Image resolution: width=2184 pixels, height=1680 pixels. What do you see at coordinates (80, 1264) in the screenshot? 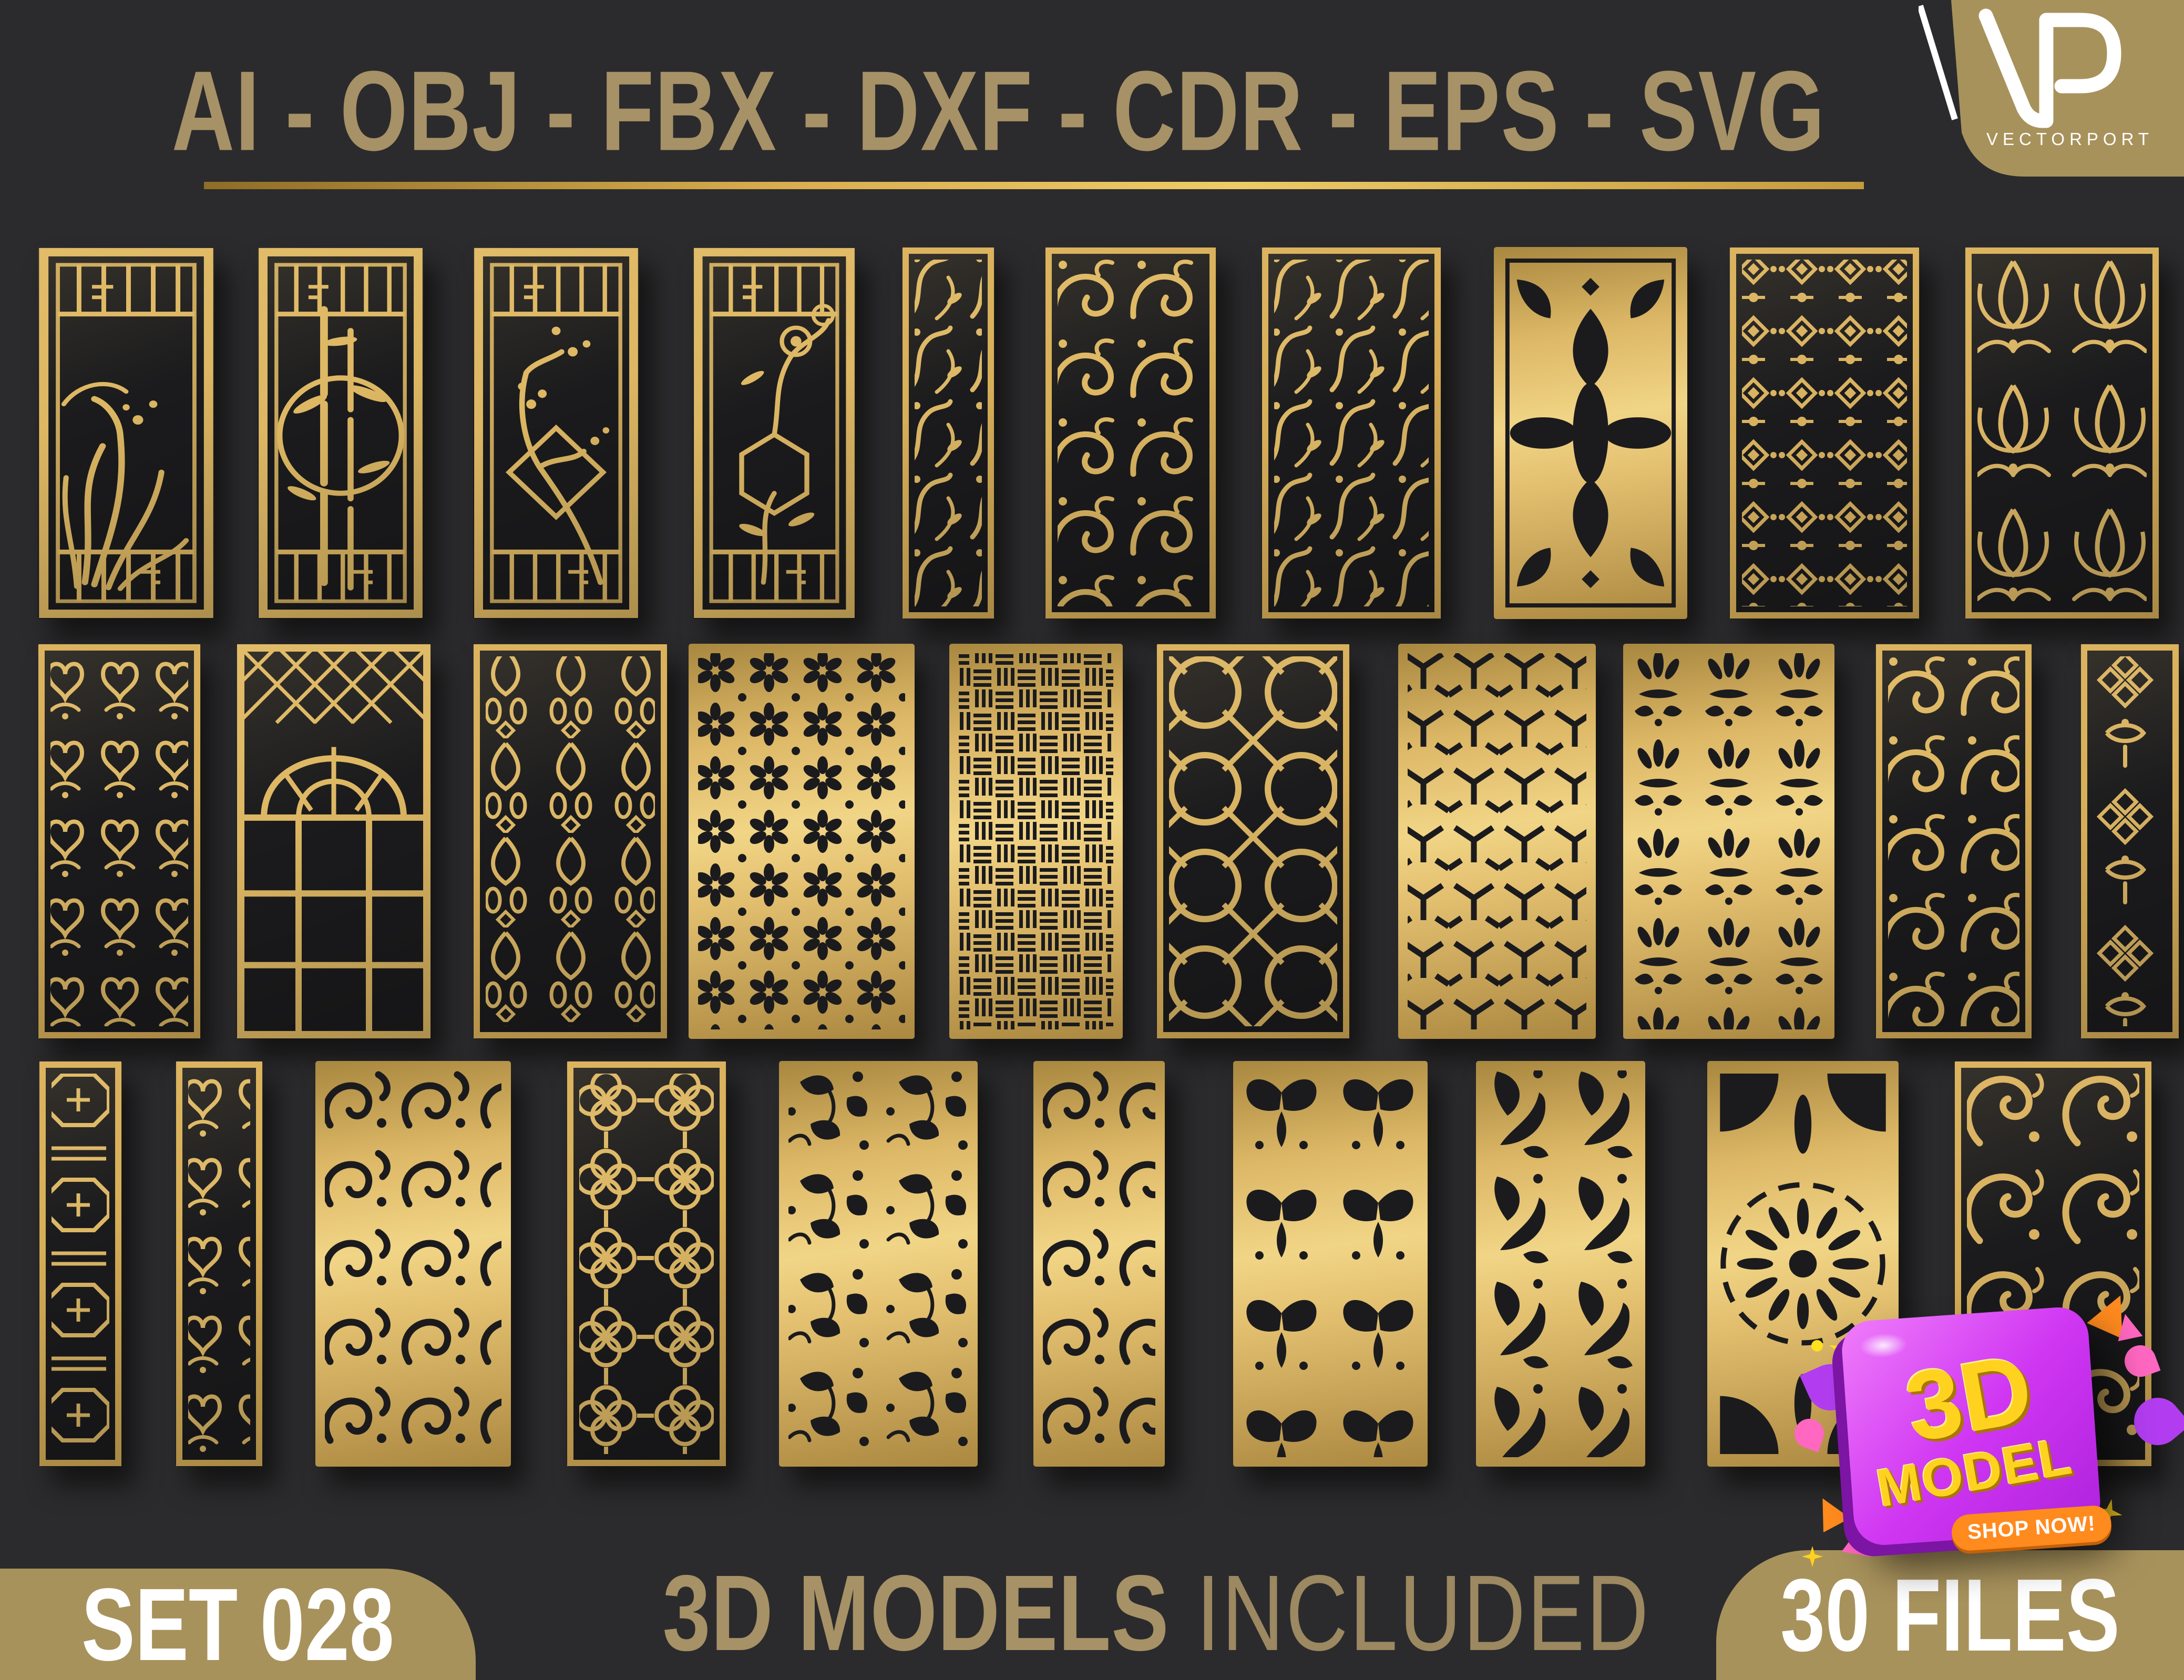
I see `panel-r3-meander-strip` at bounding box center [80, 1264].